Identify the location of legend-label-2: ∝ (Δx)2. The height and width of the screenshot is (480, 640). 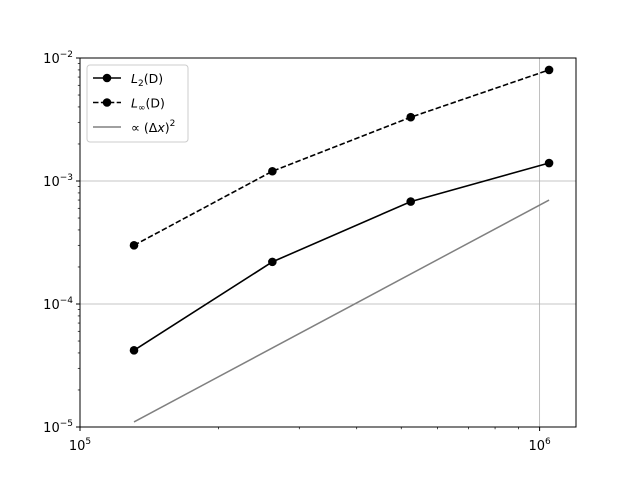
(153, 127).